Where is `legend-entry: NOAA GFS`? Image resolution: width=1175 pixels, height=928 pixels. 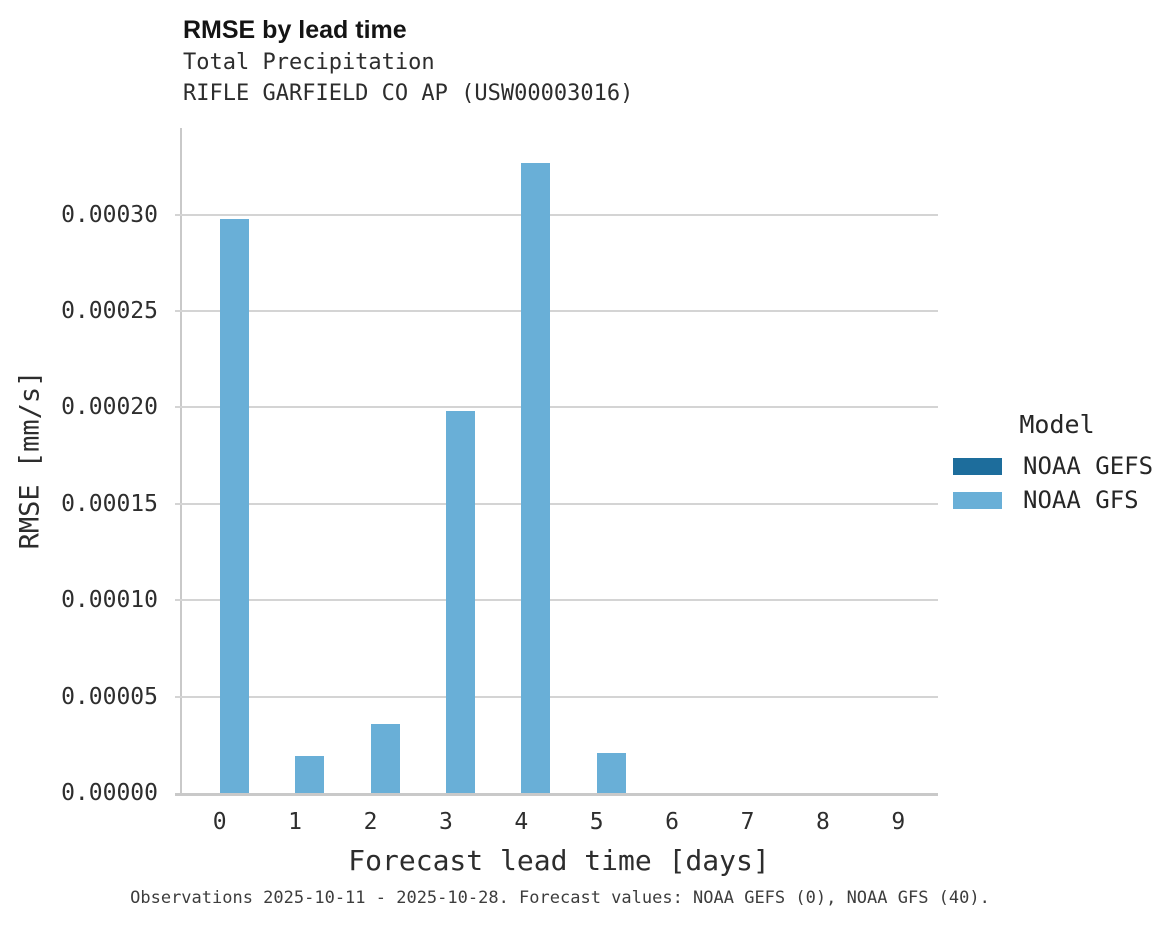 legend-entry: NOAA GFS is located at coordinates (1057, 500).